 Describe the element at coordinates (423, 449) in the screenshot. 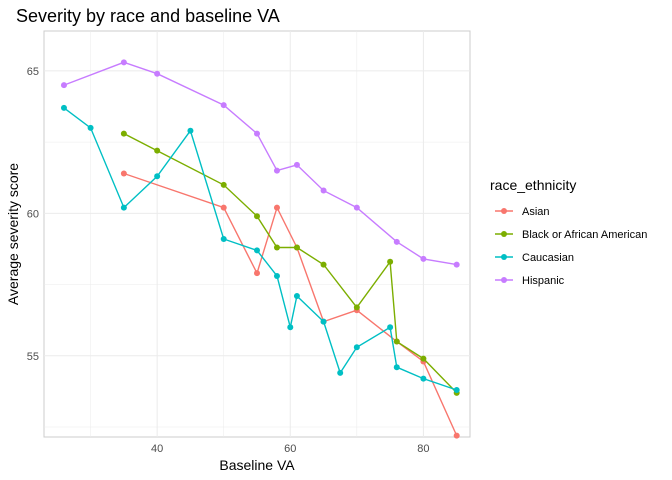

I see `x-tick-label: 80` at that location.